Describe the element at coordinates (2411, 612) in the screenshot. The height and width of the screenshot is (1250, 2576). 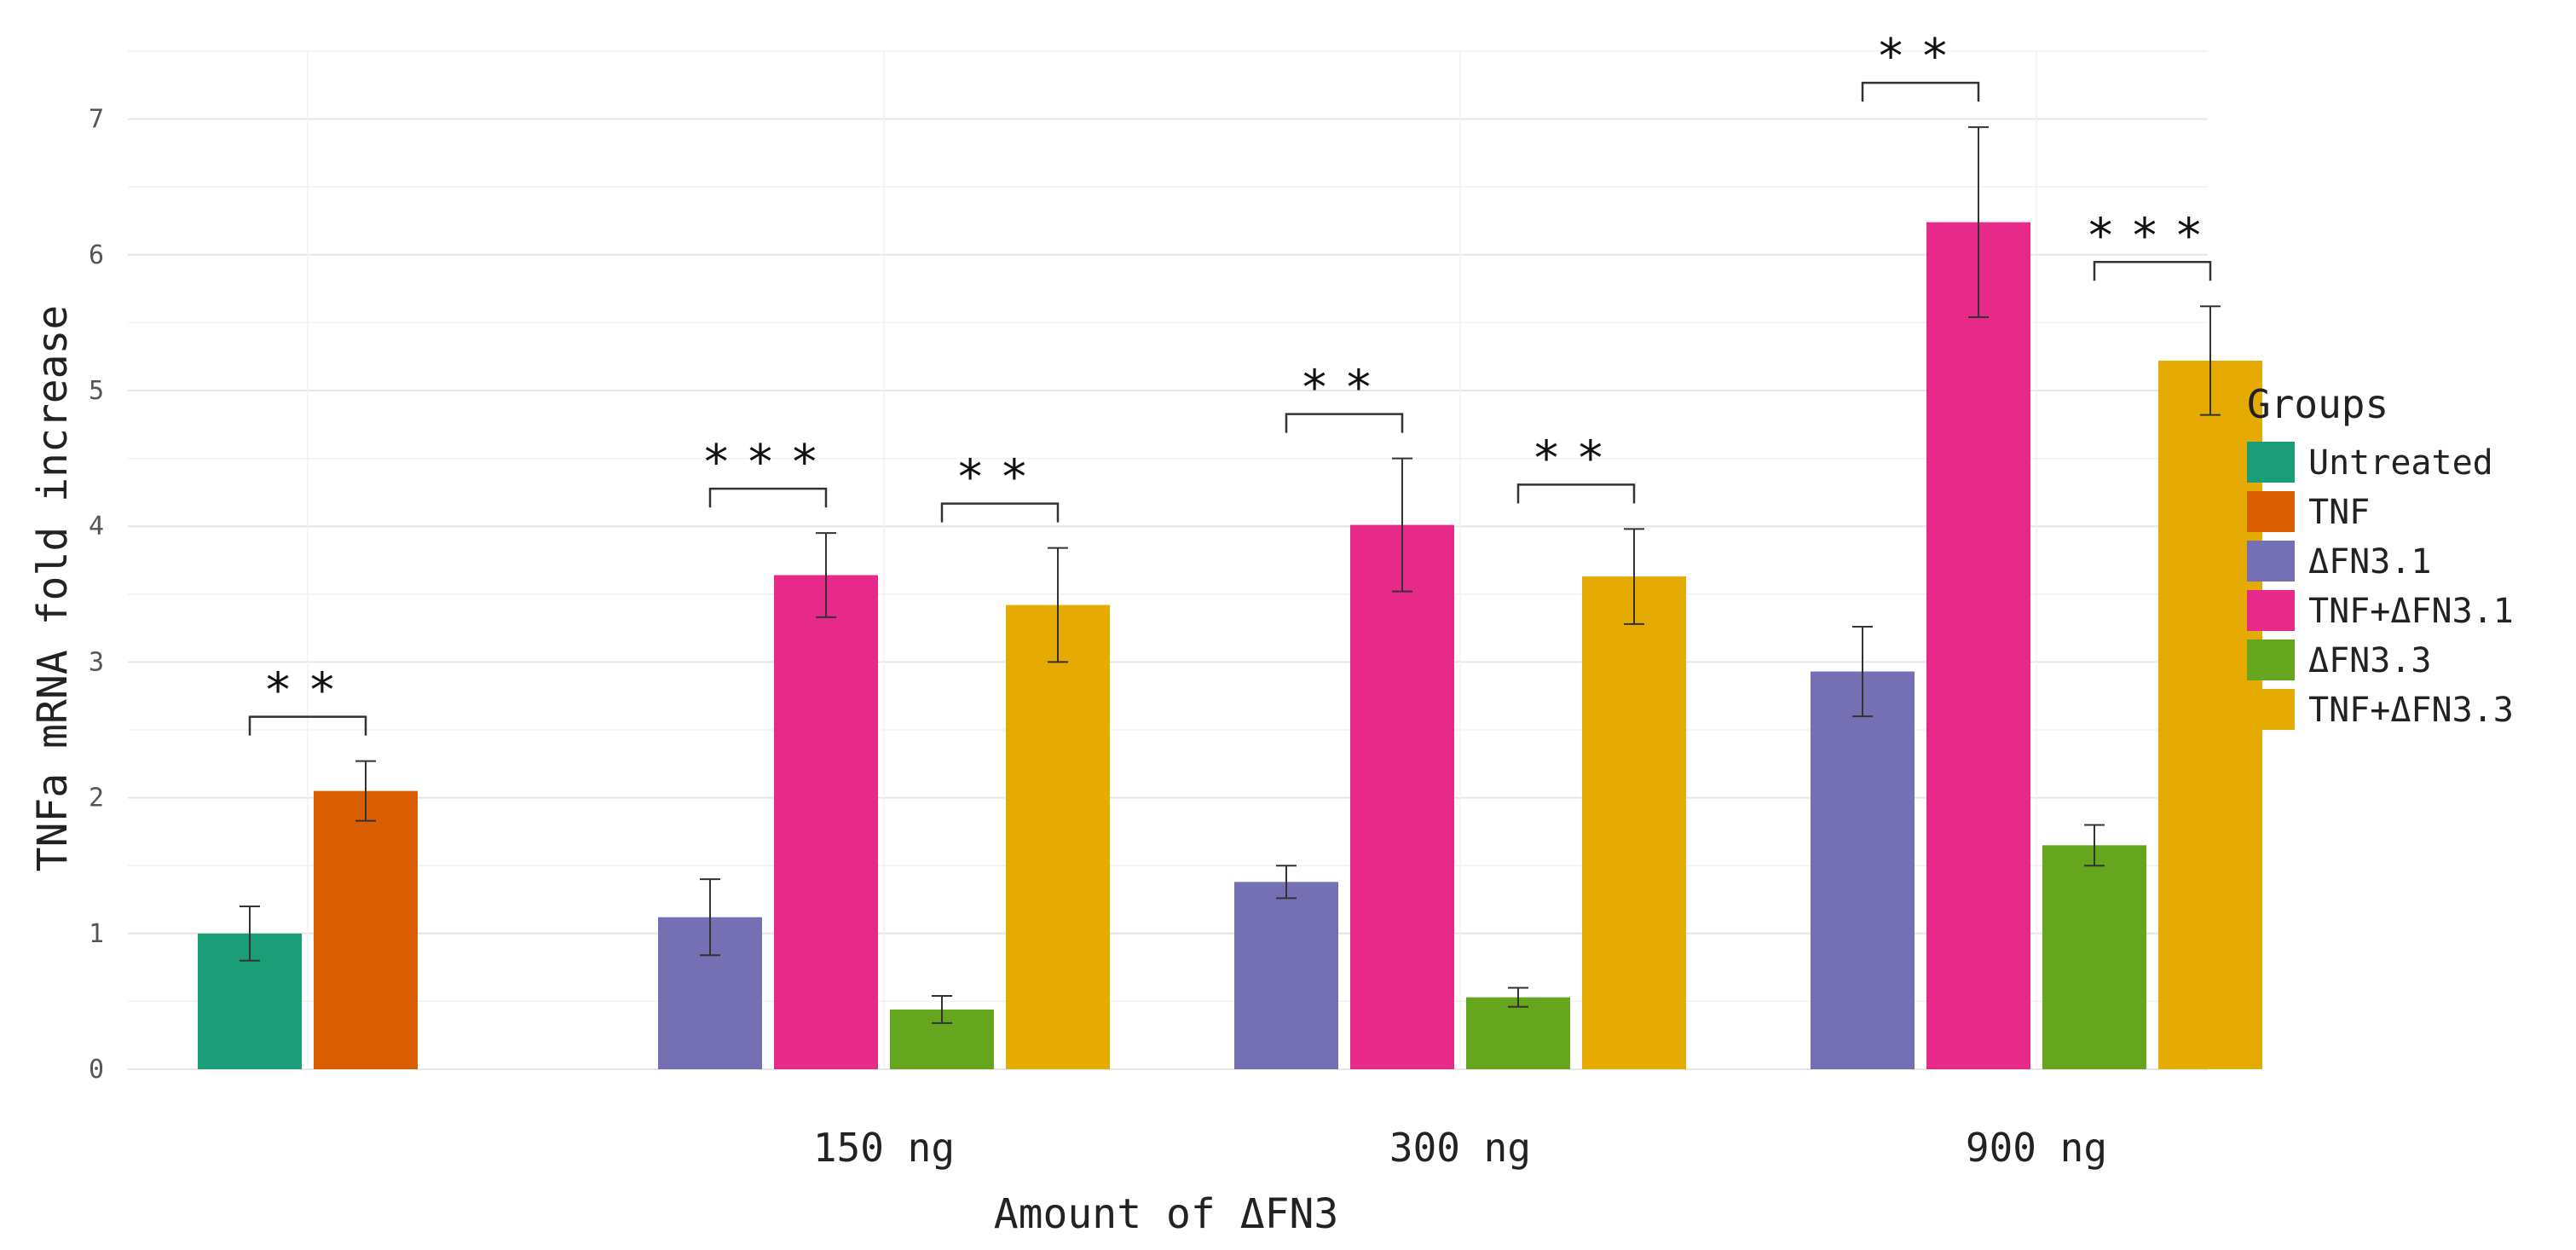
I see `legend-label: TNF+ΔFN3.1` at that location.